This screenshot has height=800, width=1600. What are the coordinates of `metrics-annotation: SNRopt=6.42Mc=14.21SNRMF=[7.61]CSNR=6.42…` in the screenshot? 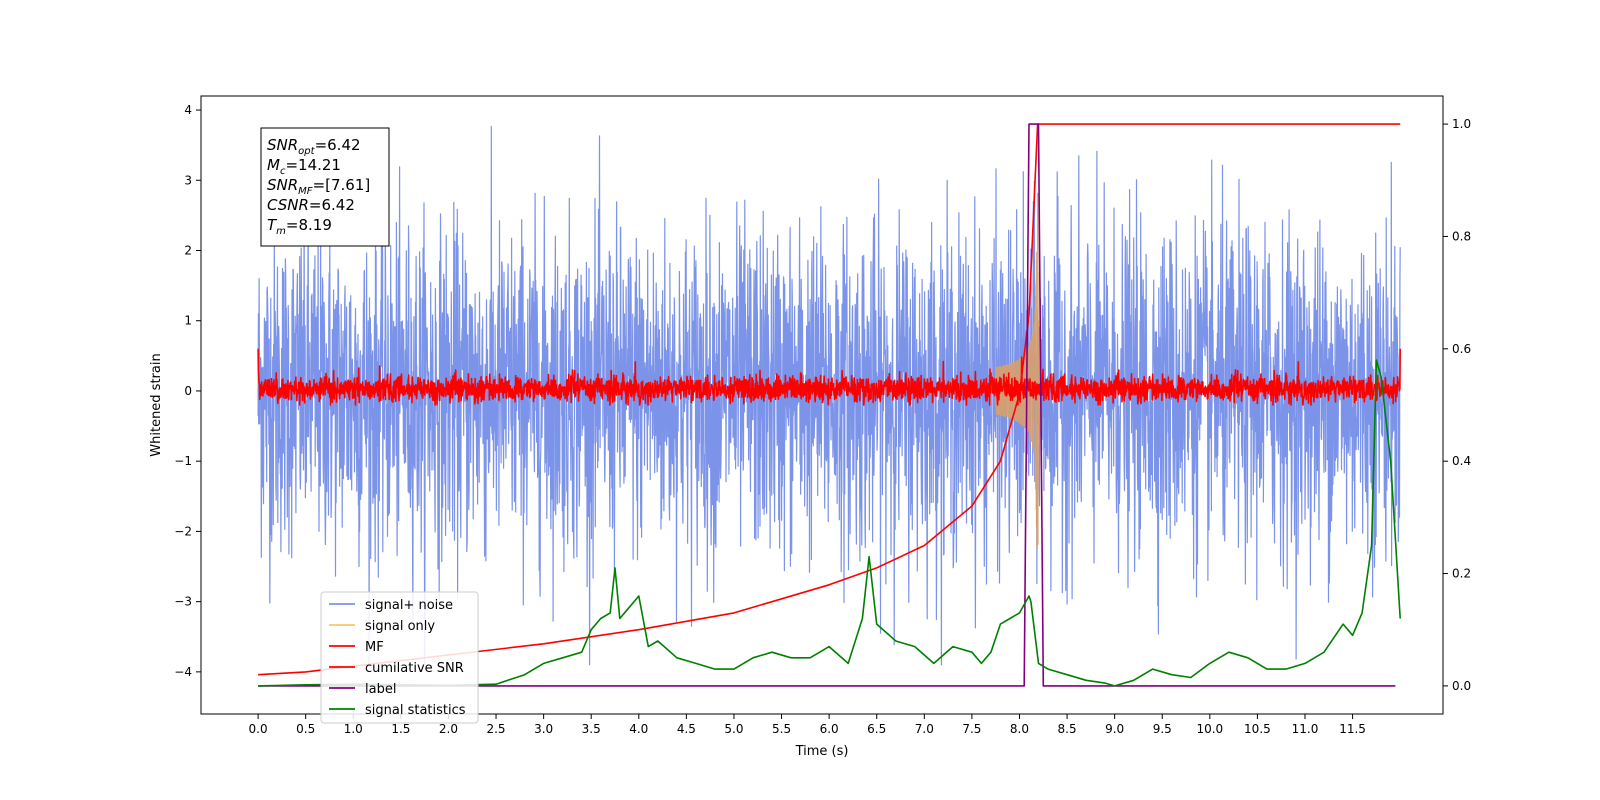 It's located at (325, 187).